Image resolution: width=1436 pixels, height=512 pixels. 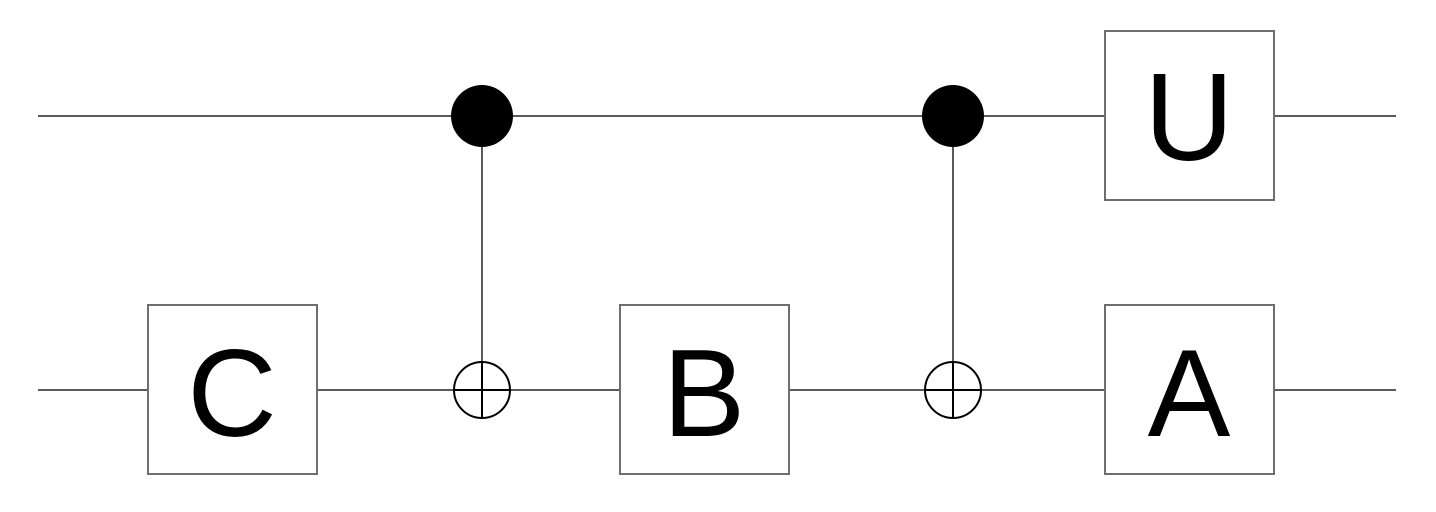 I want to click on gate-c: C, so click(x=232, y=389).